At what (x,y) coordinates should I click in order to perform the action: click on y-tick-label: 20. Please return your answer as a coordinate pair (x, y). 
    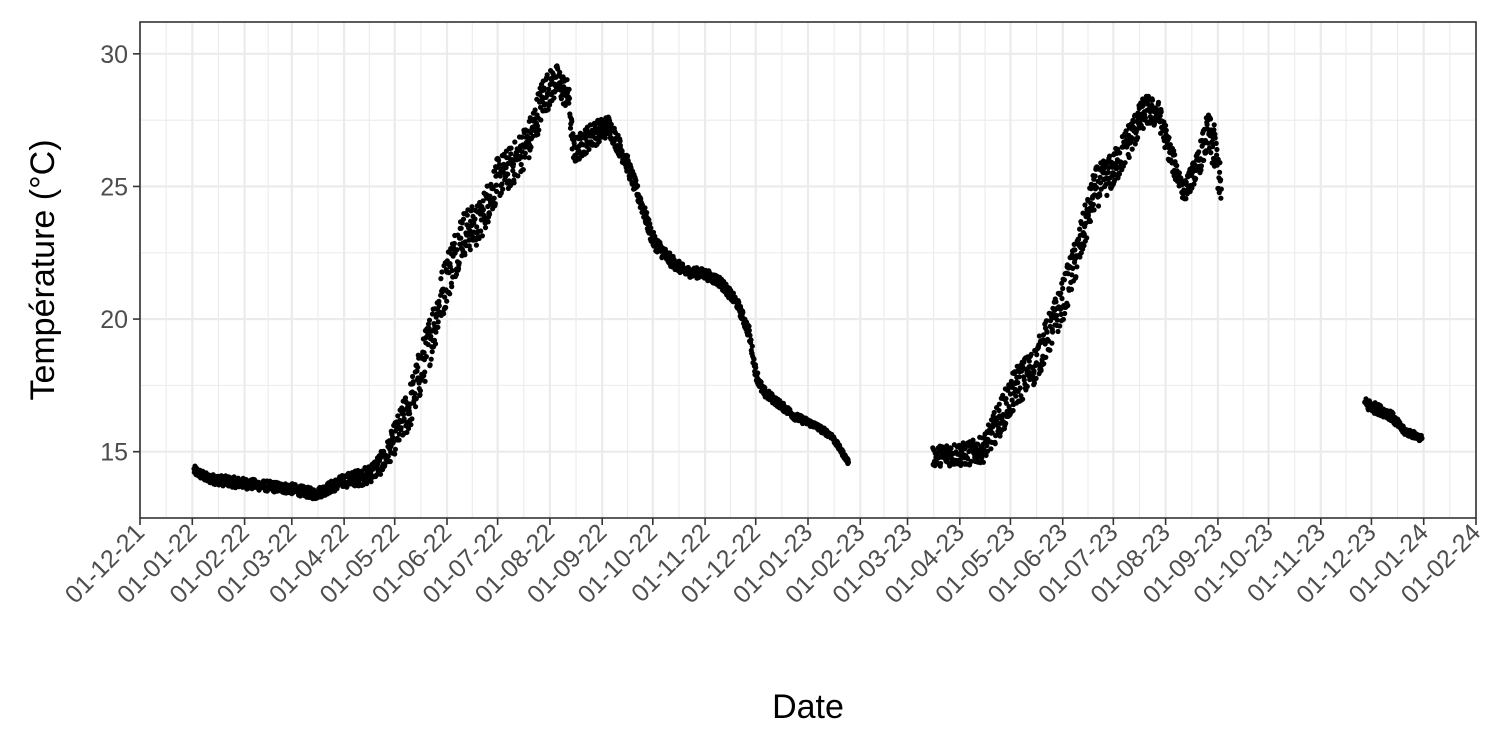
    Looking at the image, I should click on (114, 320).